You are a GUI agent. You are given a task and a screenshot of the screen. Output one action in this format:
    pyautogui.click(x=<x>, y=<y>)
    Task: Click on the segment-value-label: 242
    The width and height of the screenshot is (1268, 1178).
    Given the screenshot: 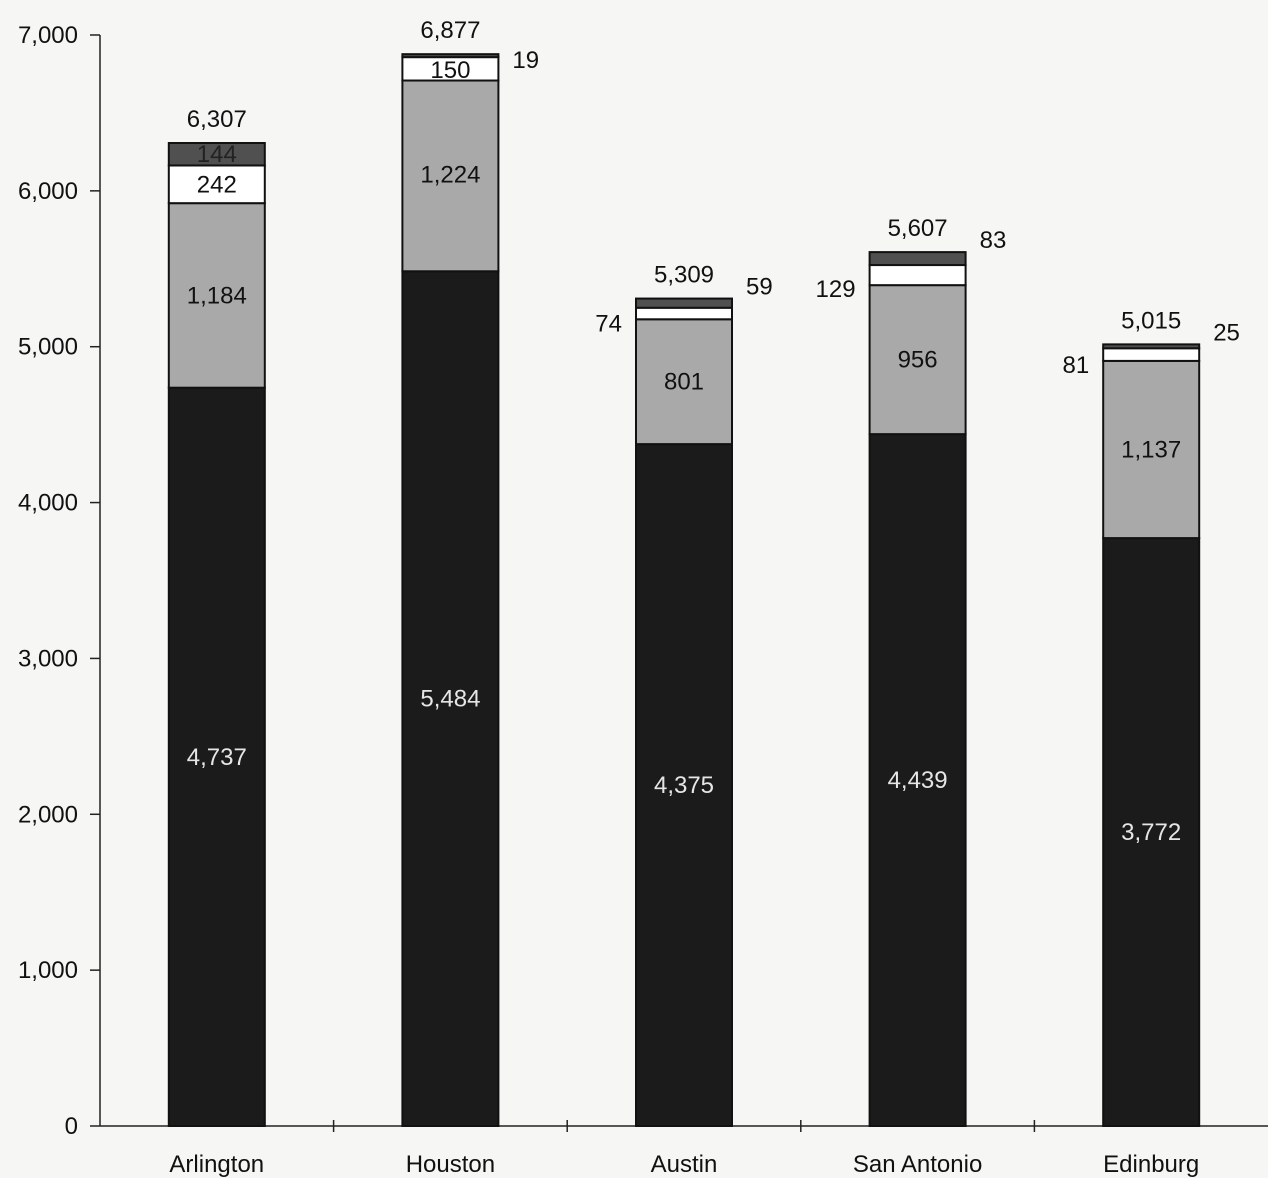 What is the action you would take?
    pyautogui.click(x=217, y=184)
    